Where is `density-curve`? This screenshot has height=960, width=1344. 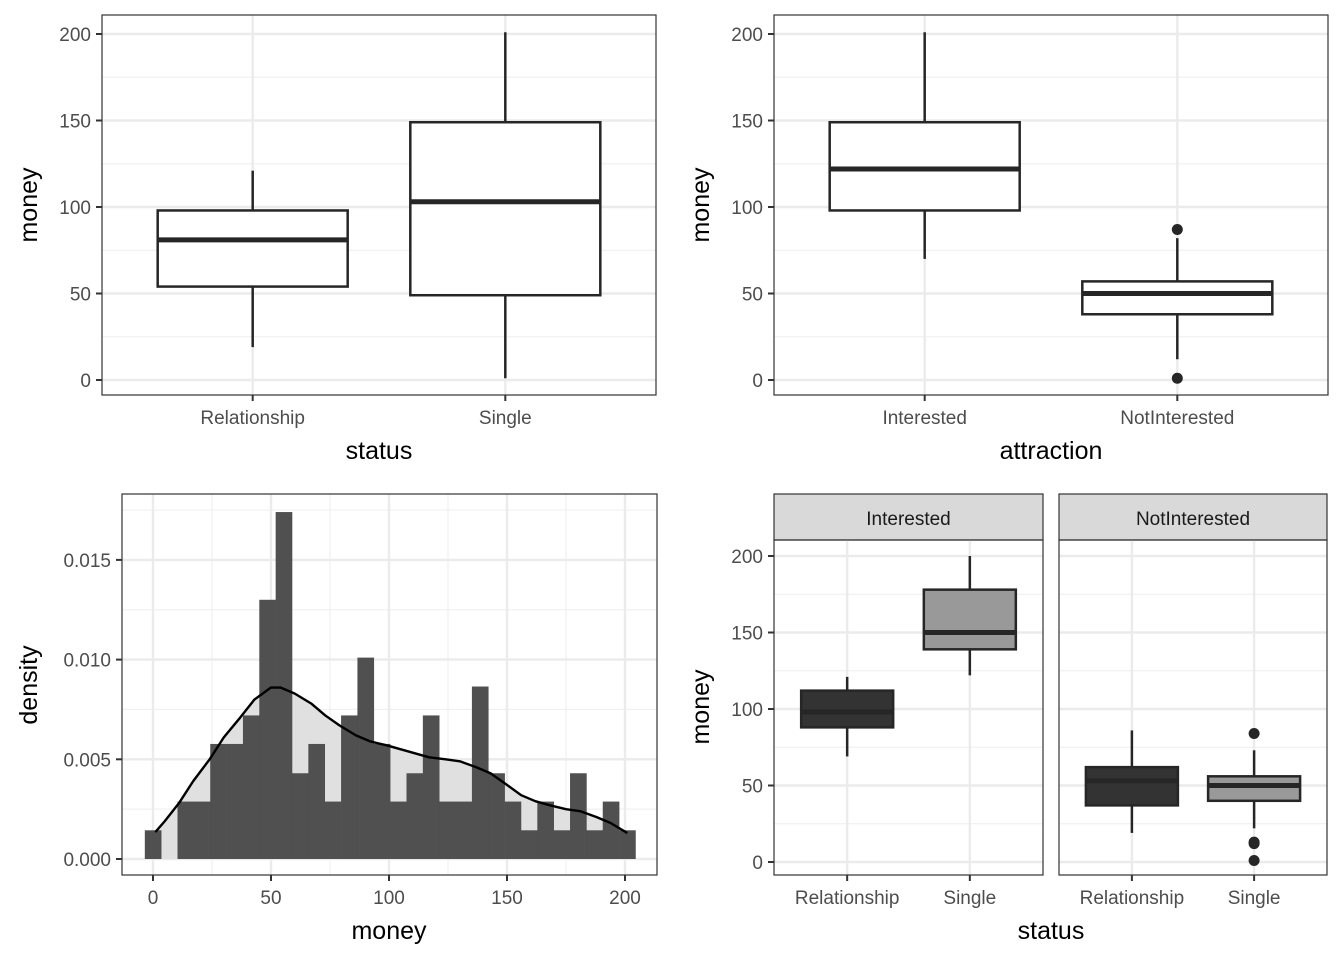 density-curve is located at coordinates (391, 760).